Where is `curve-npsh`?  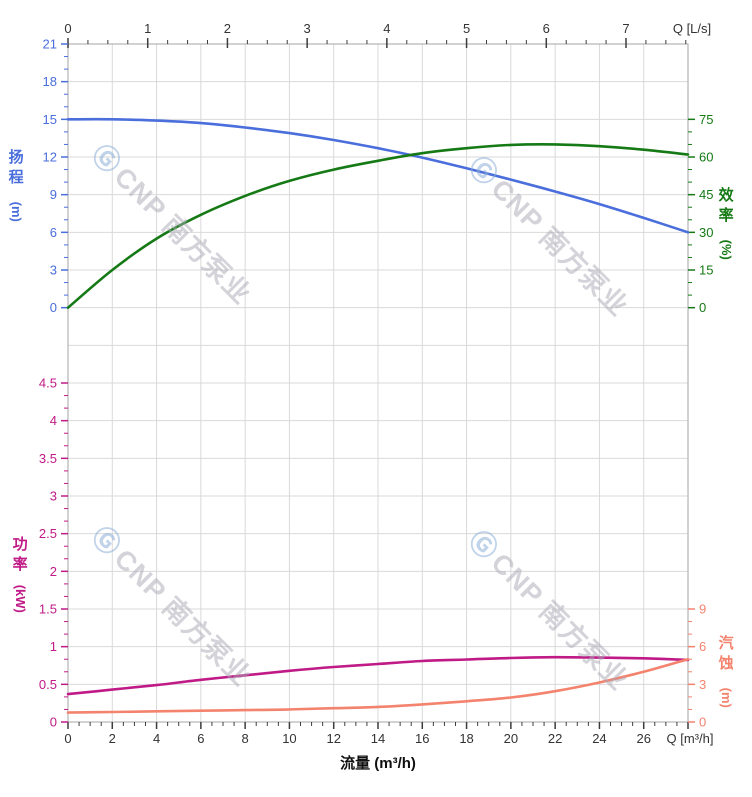 curve-npsh is located at coordinates (378, 685).